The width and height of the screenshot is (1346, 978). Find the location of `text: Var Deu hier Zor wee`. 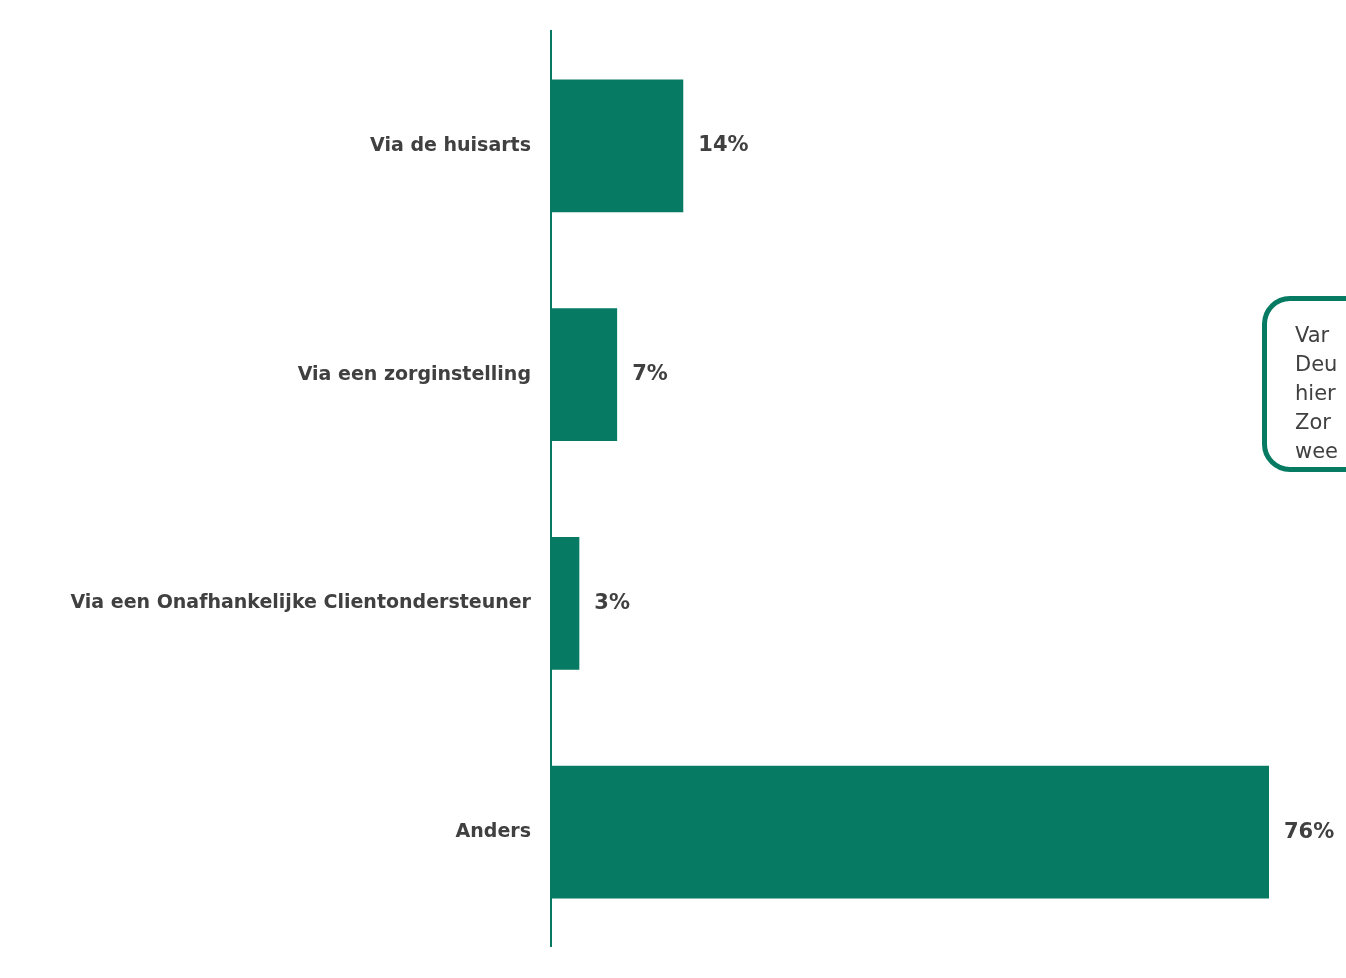

text: Var Deu hier Zor wee is located at coordinates (1304, 384).